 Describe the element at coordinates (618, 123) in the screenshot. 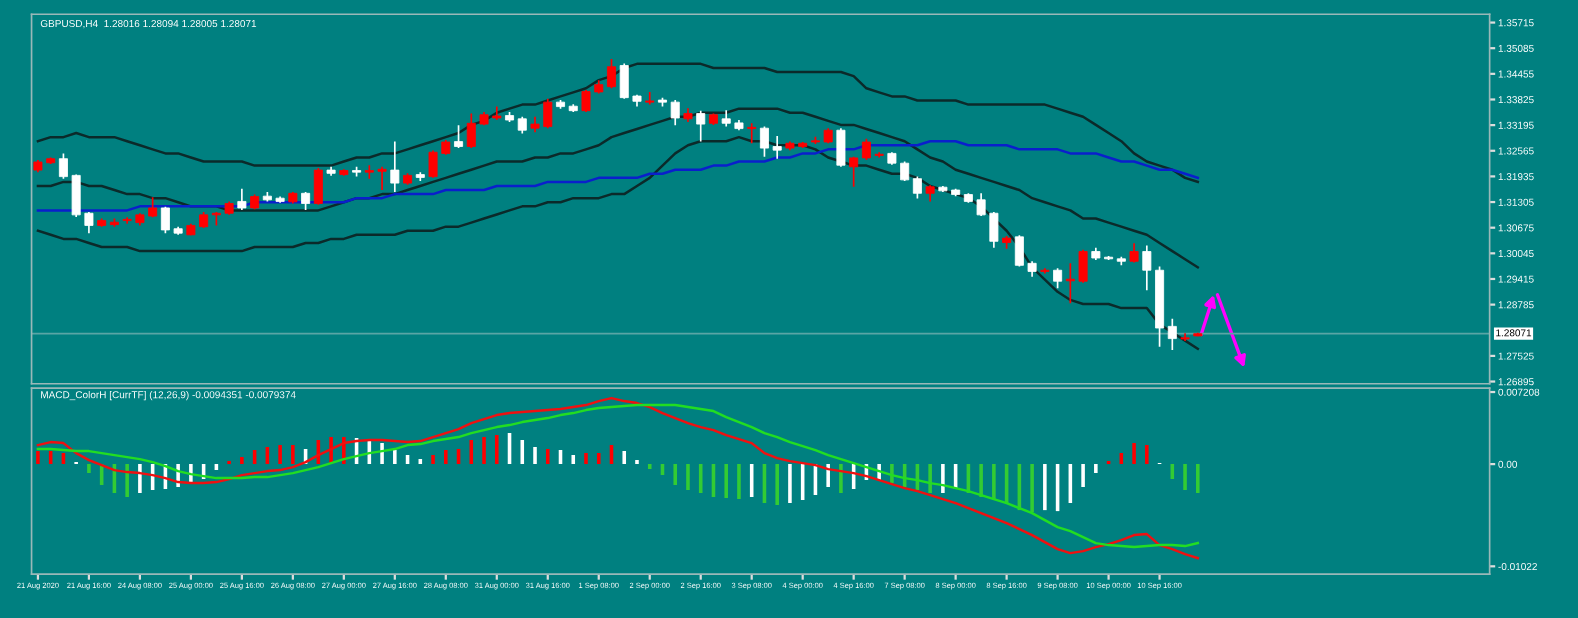

I see `line-series` at that location.